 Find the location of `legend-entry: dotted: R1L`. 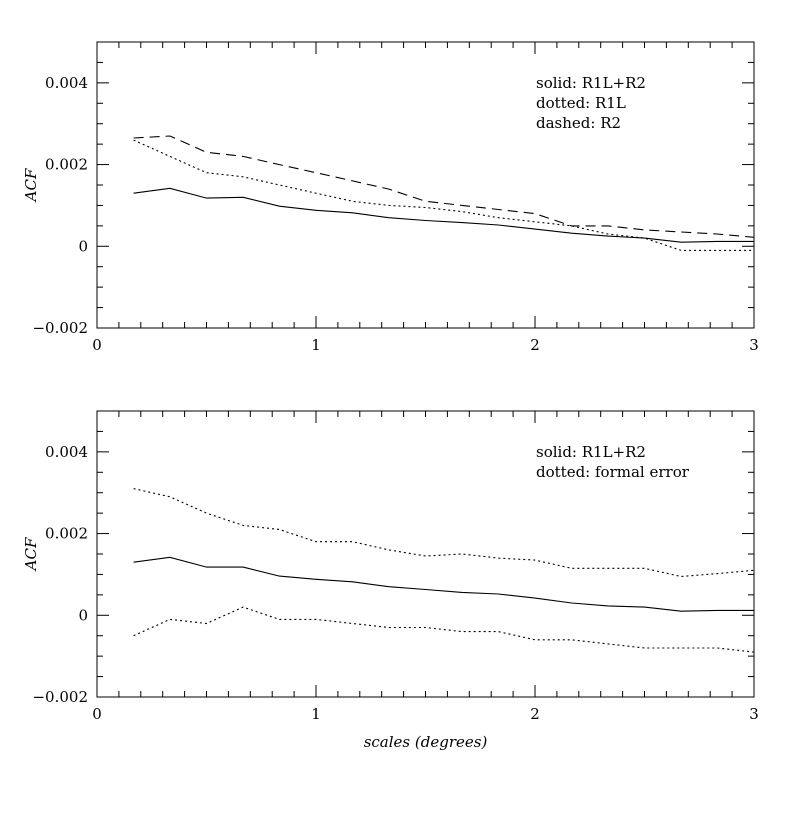

legend-entry: dotted: R1L is located at coordinates (581, 103).